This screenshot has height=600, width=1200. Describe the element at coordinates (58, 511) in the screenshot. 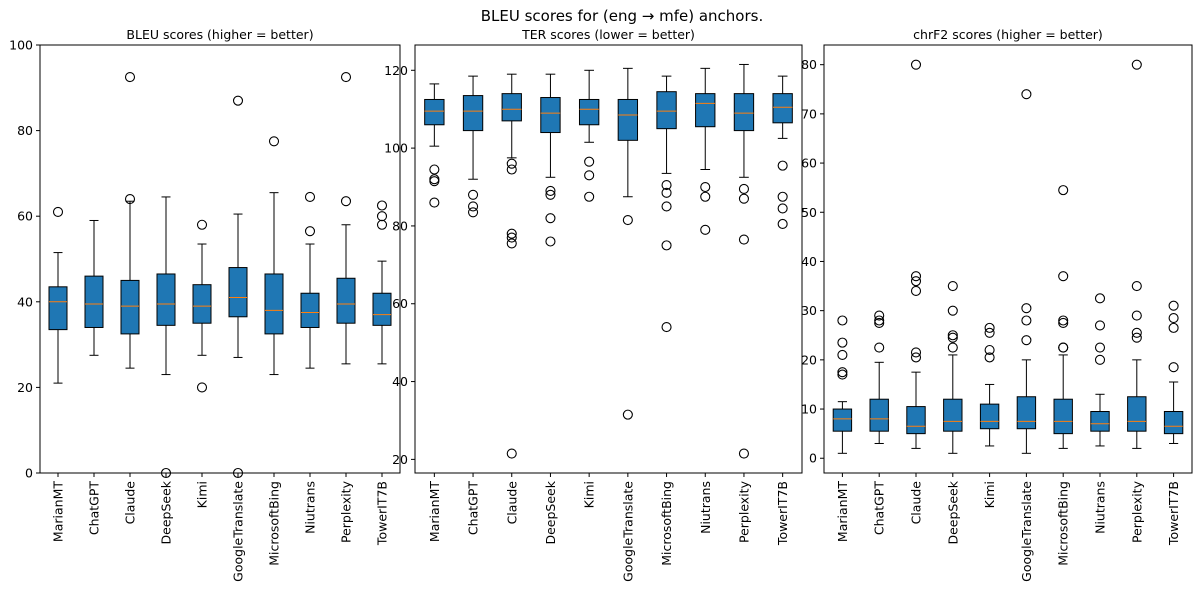

I see `x-tick-label: MarianMT` at that location.